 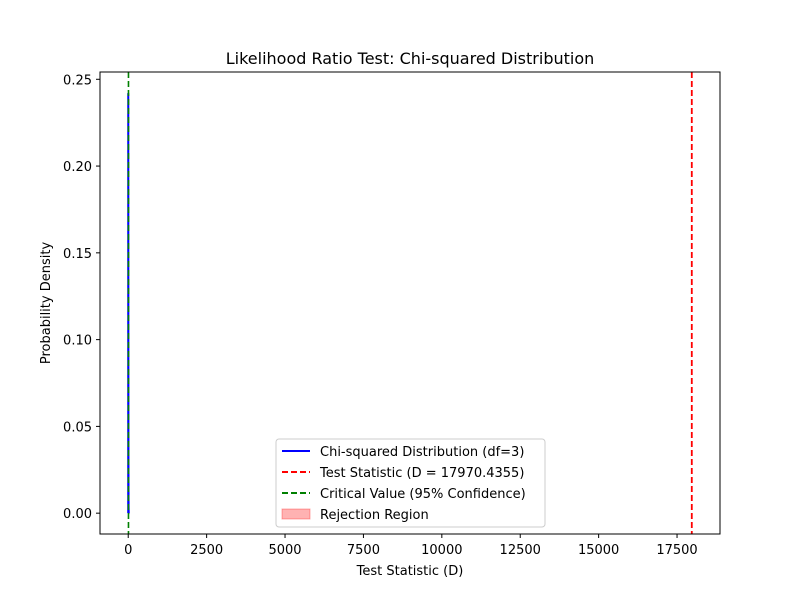 What do you see at coordinates (410, 571) in the screenshot?
I see `x-axis-label: Test Statistic (D)` at bounding box center [410, 571].